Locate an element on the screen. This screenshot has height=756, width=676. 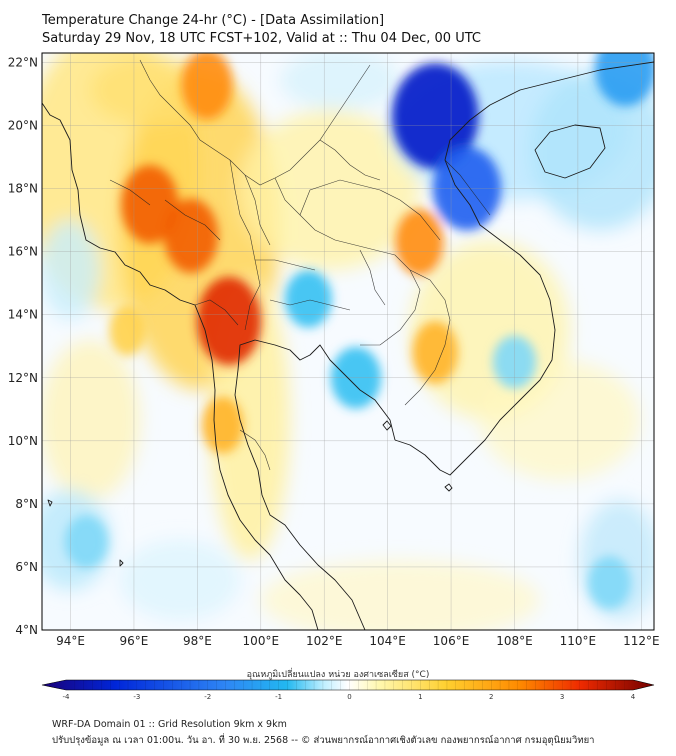
lat-label: 8°N is located at coordinates (26, 504).